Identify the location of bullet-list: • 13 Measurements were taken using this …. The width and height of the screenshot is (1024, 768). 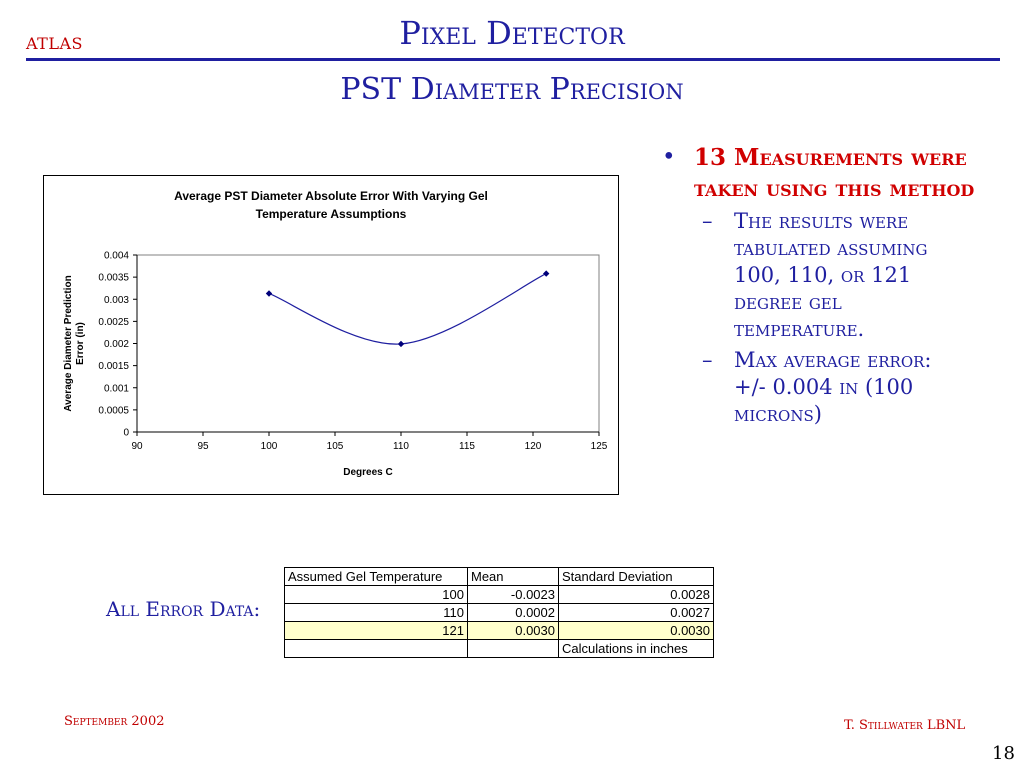
(832, 285).